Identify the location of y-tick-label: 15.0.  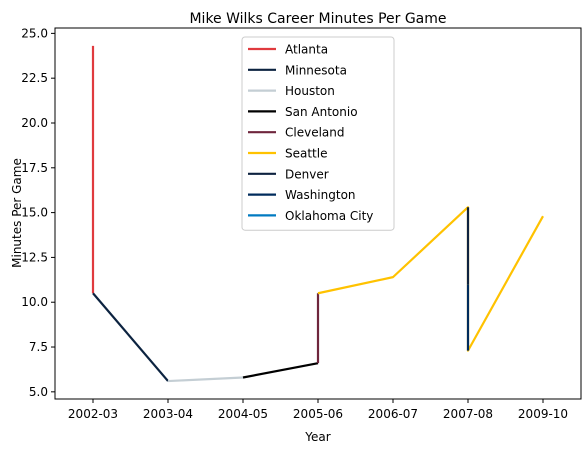
(34, 213).